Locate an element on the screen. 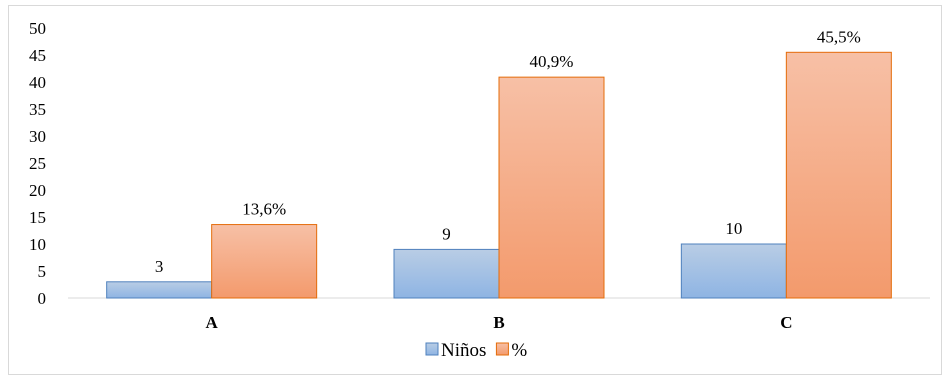 The image size is (951, 379). data-label-b-series-0: 9 is located at coordinates (446, 233).